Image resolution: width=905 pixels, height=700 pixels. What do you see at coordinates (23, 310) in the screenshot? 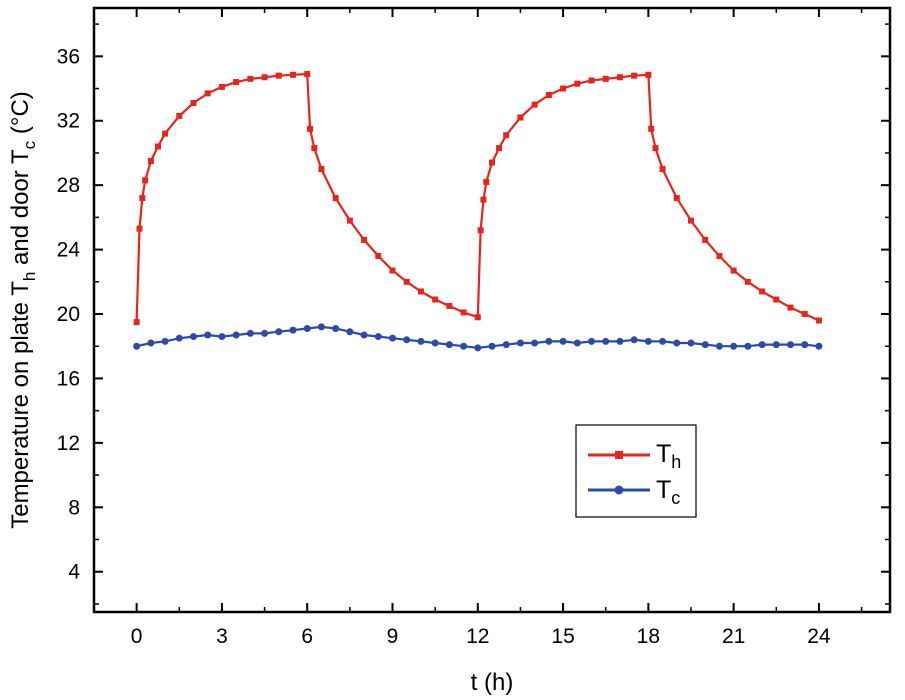
I see `y-axis-title: Temperature on plate Th and door Tc (°C)` at bounding box center [23, 310].